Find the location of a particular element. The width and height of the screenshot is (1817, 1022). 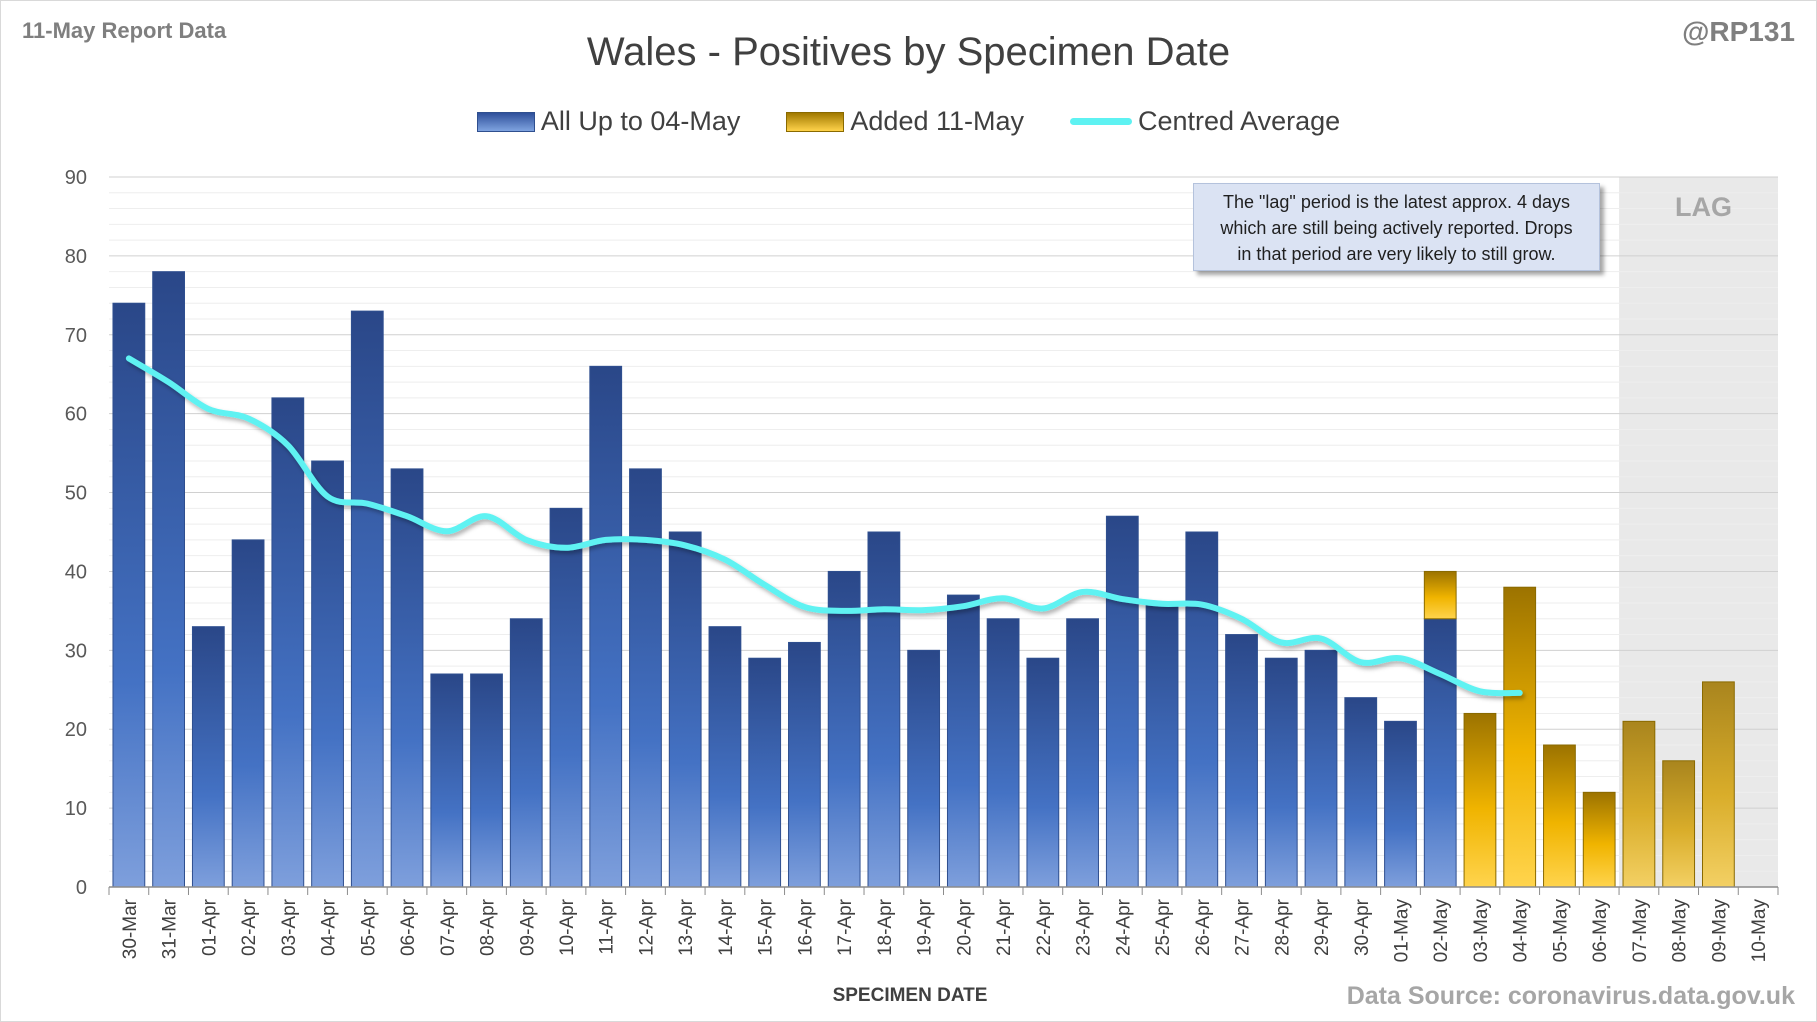

x-axis-title: SPECIMEN DATE is located at coordinates (910, 995).